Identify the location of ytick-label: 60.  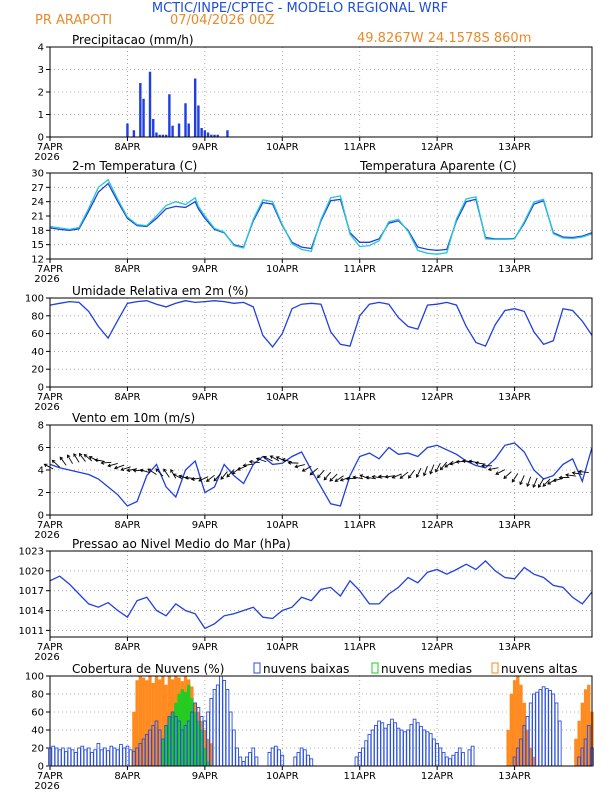
(37, 334).